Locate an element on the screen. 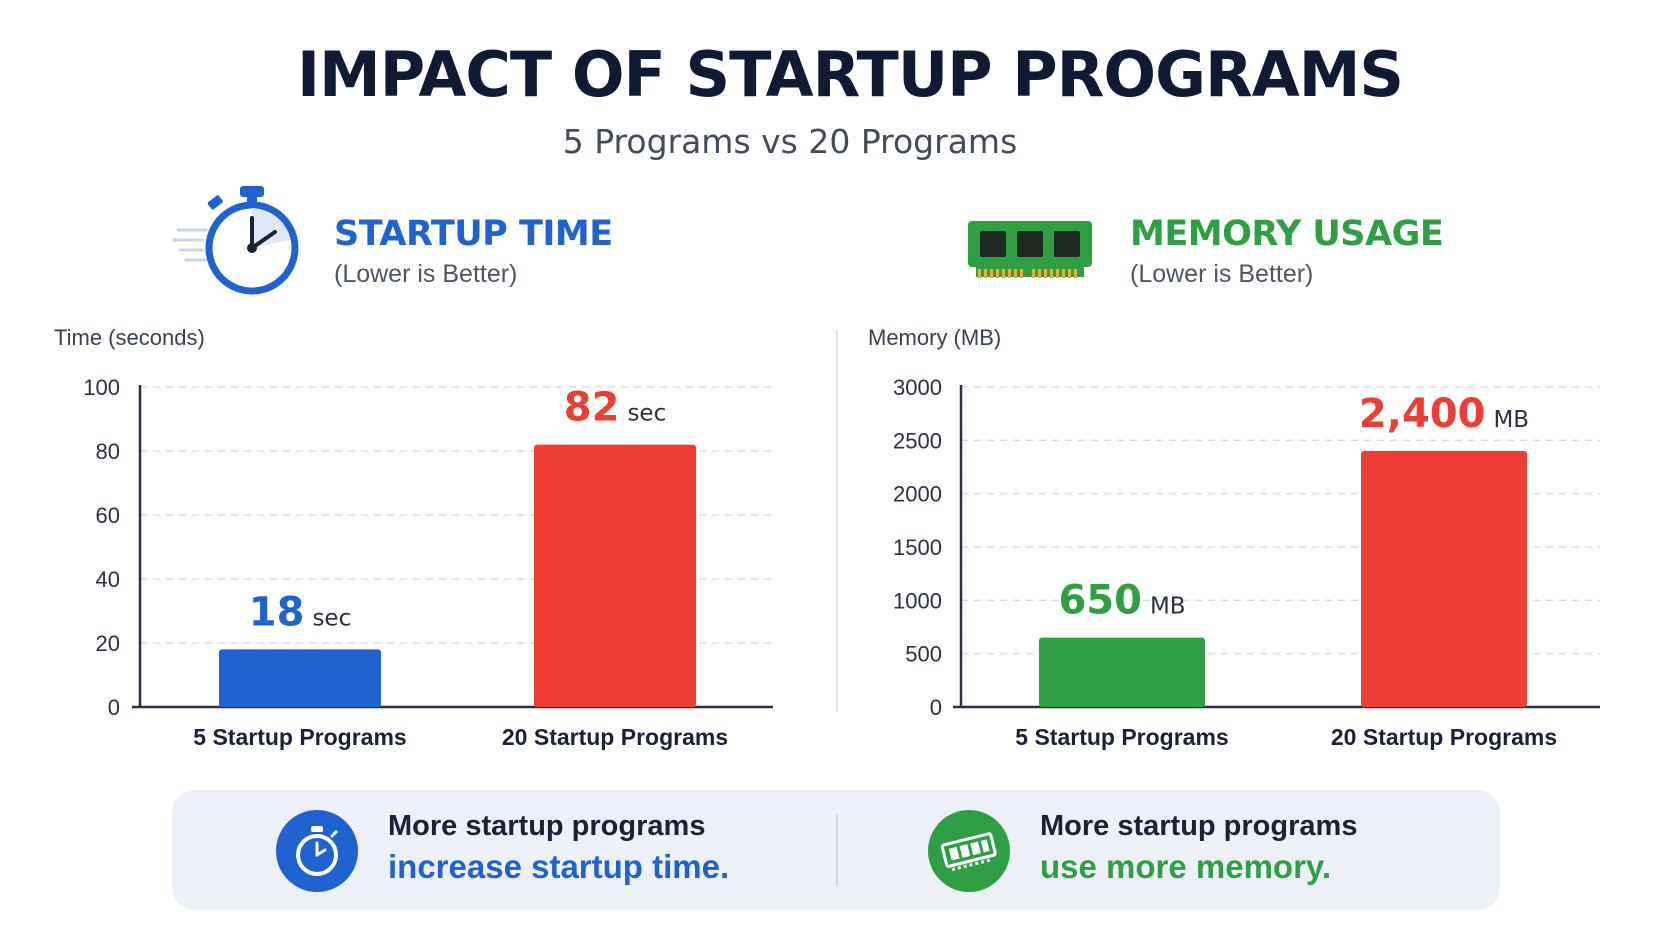 This screenshot has width=1672, height=941. time-data-label: 82 sec is located at coordinates (615, 408).